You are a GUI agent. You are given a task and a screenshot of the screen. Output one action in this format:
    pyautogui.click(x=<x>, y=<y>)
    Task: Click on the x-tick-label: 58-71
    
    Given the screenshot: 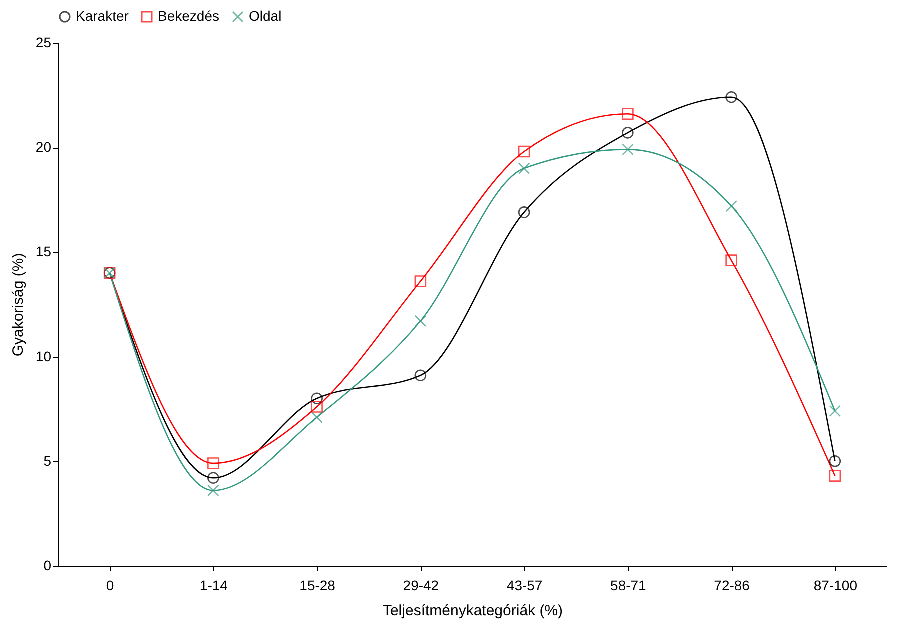 What is the action you would take?
    pyautogui.click(x=628, y=586)
    